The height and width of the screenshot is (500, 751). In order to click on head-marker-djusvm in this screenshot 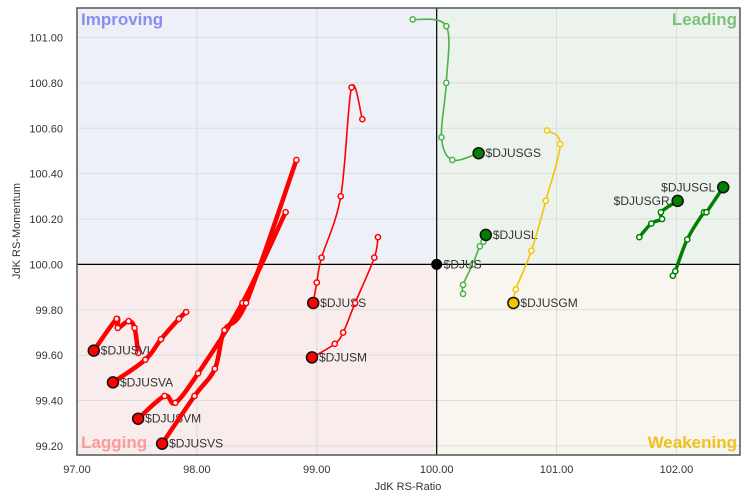, I will do `click(138, 418)`.